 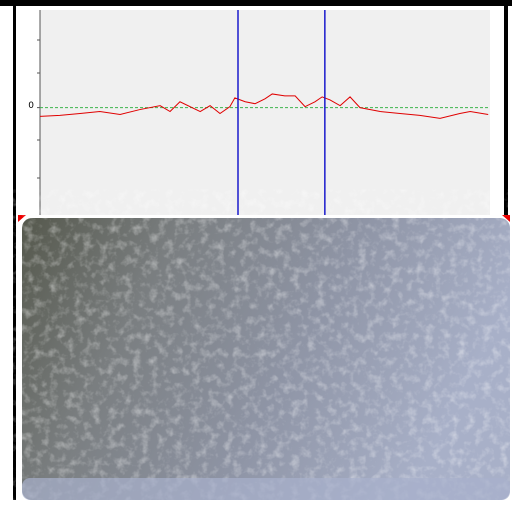 What do you see at coordinates (506, 107) in the screenshot?
I see `right-border` at bounding box center [506, 107].